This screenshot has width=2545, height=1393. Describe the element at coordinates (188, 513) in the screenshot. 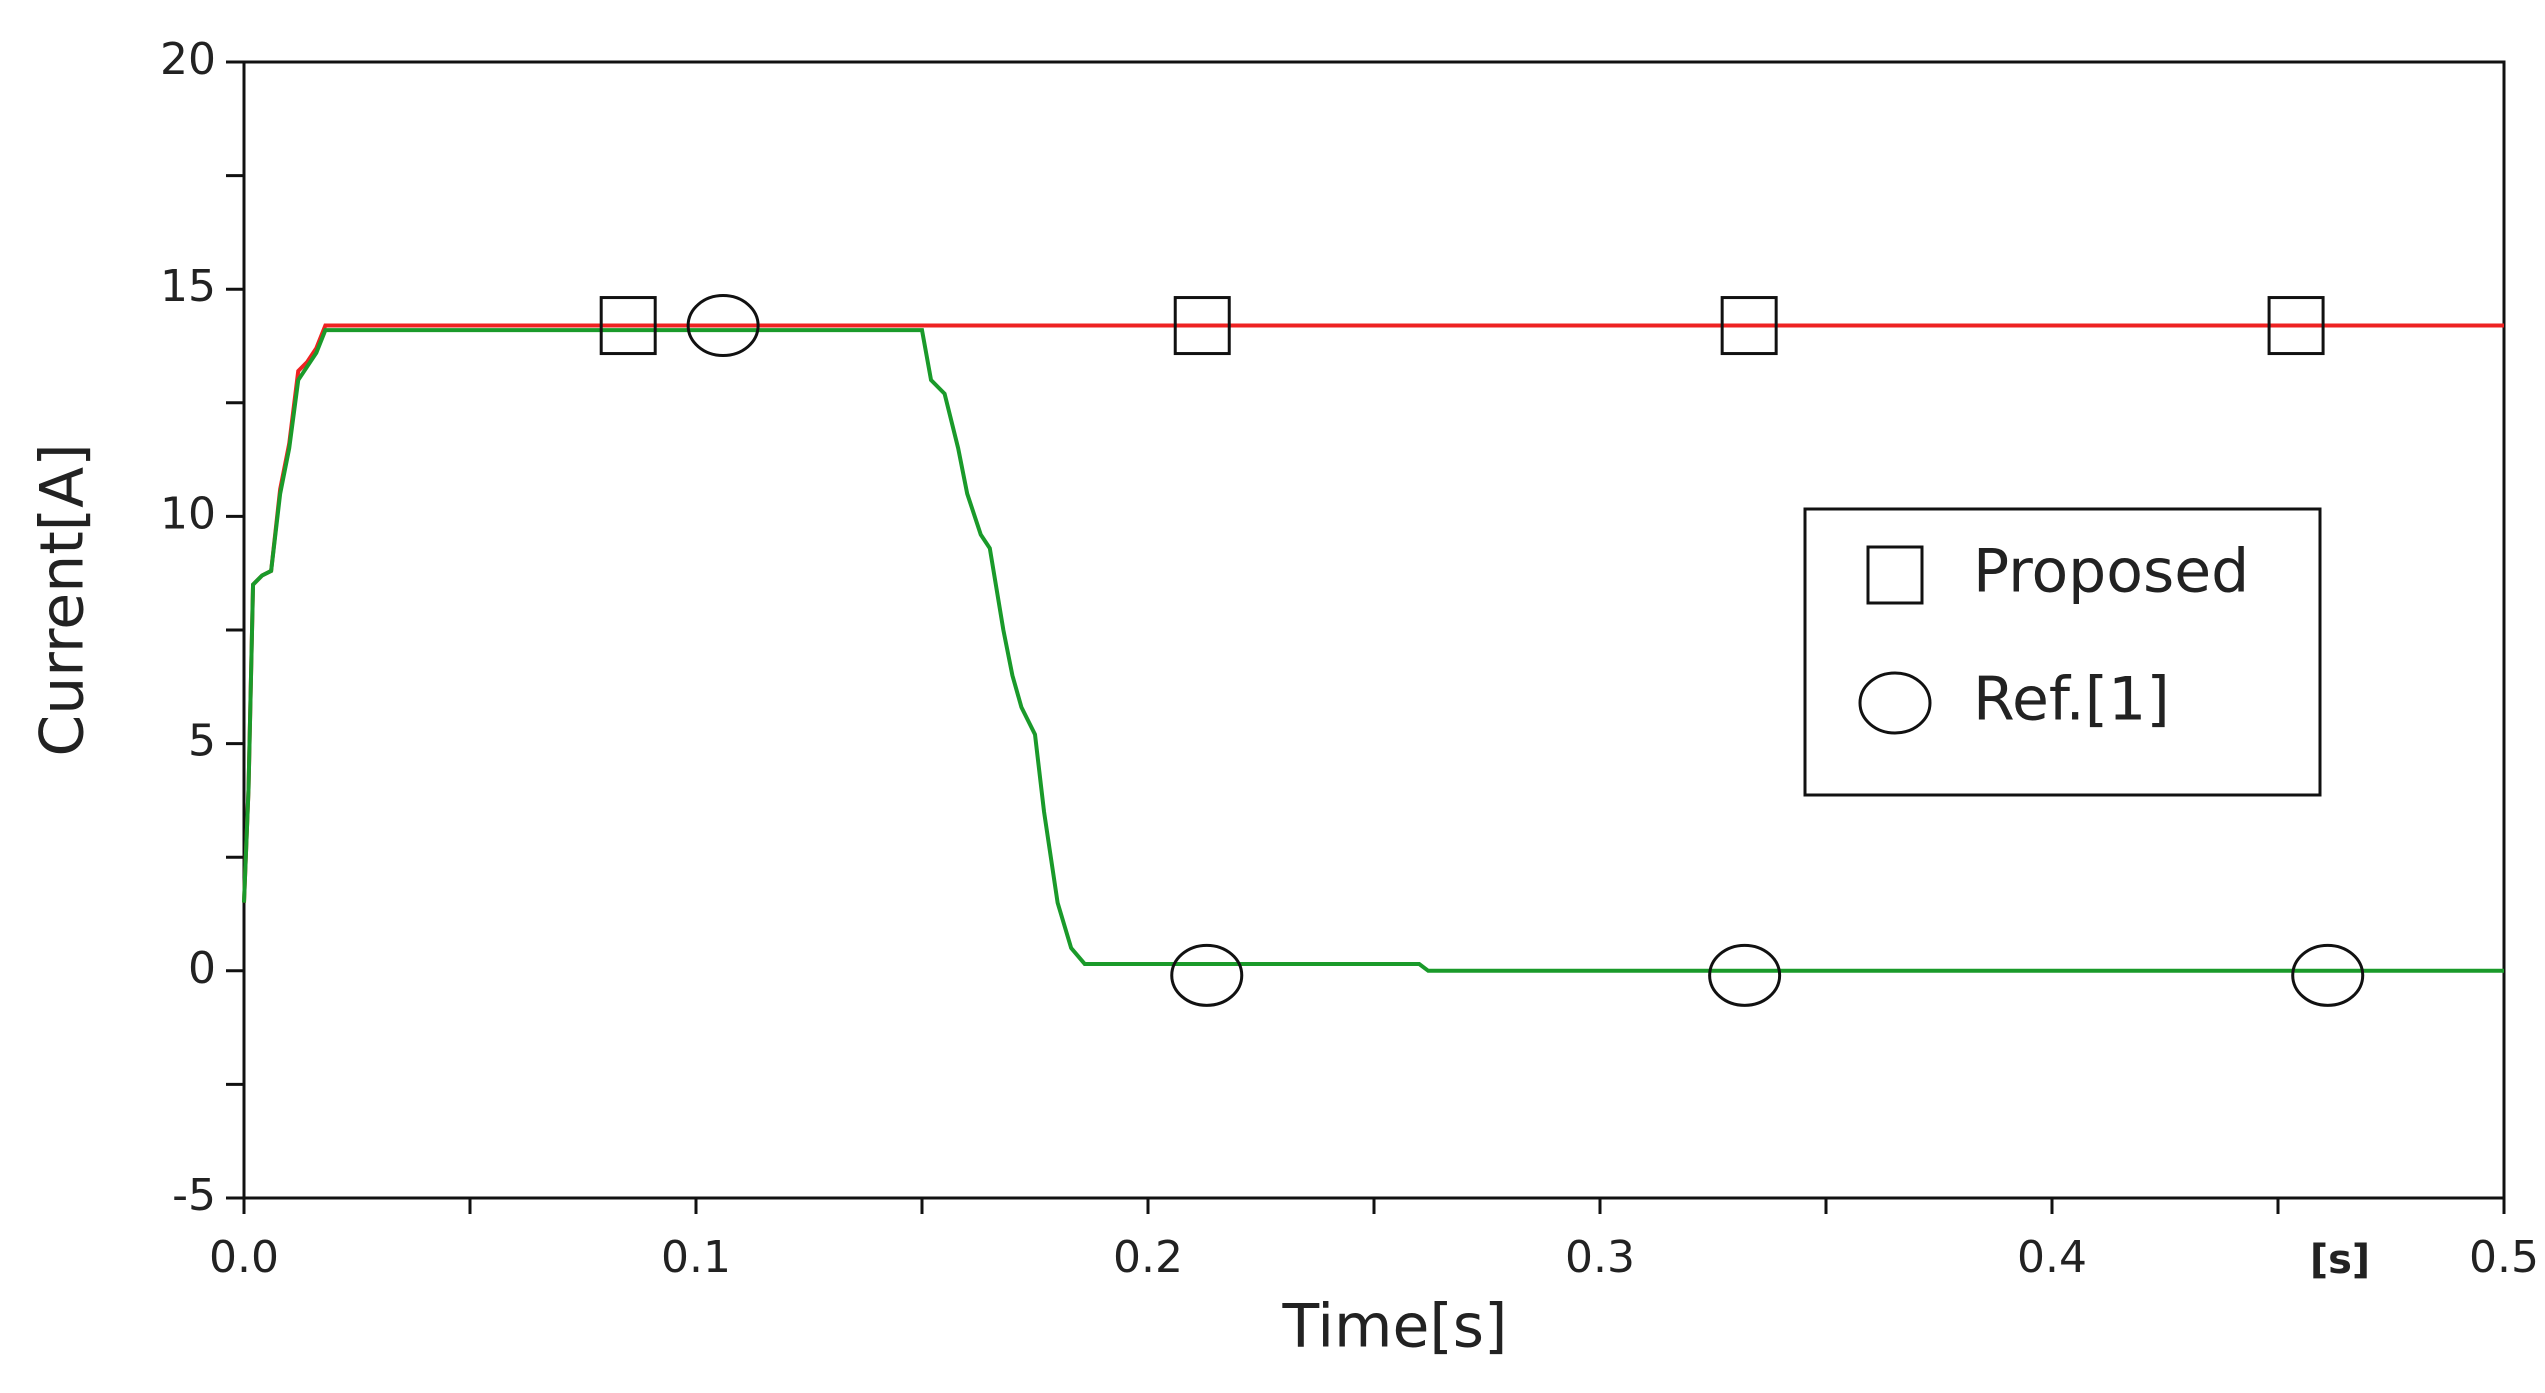

I see `y-tick-label: 10` at that location.